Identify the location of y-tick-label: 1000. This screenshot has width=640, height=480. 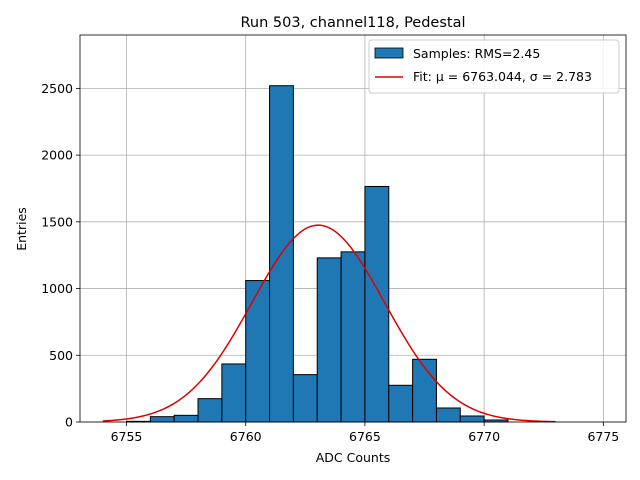
(57, 288).